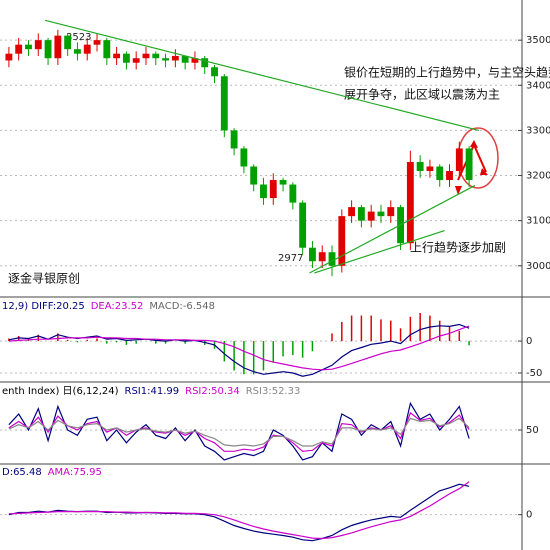  What do you see at coordinates (60, 391) in the screenshot?
I see `legend-label: enth Index) 日(6,12,24)` at bounding box center [60, 391].